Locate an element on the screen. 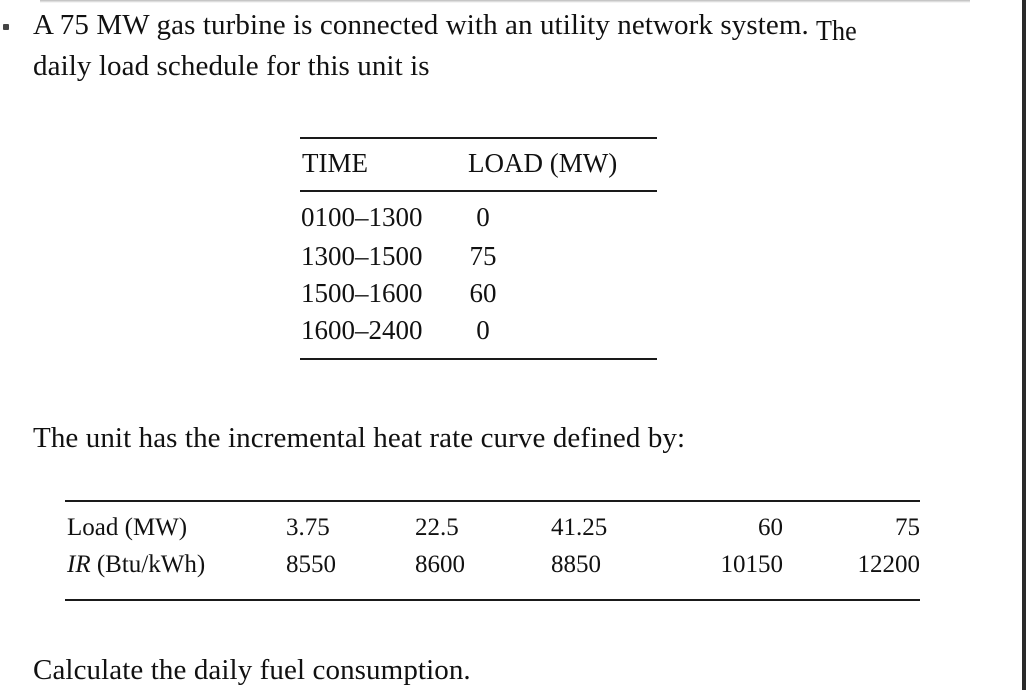 This screenshot has width=1028, height=690. heat-rate-ir-value: 8600 is located at coordinates (440, 564).